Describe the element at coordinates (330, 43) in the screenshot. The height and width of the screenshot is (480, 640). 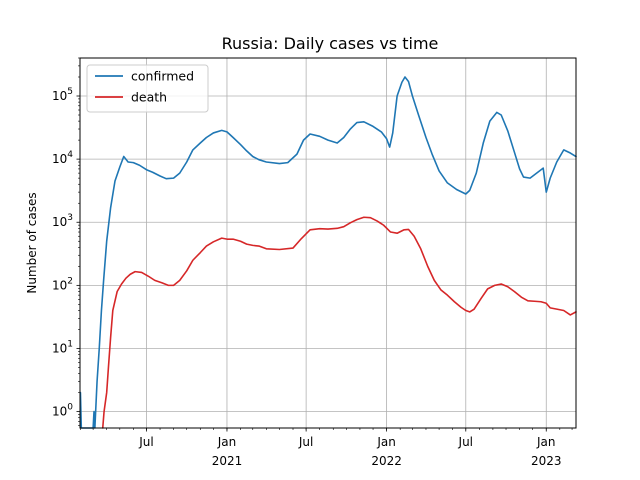
I see `chart-title: Russia: Daily cases vs time` at that location.